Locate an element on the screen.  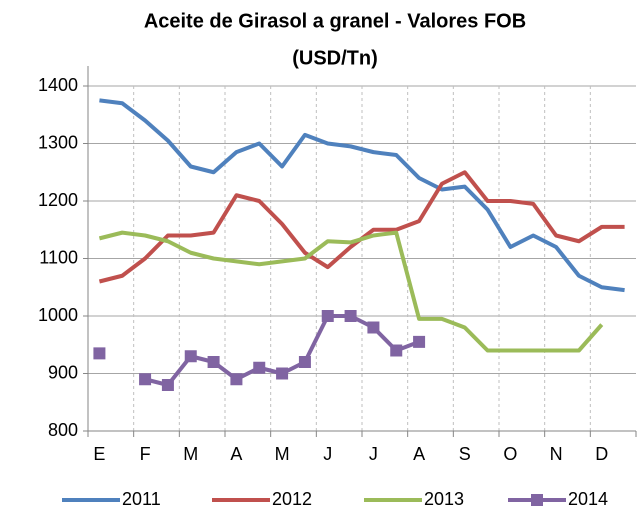
legend-label: 2012 is located at coordinates (292, 499).